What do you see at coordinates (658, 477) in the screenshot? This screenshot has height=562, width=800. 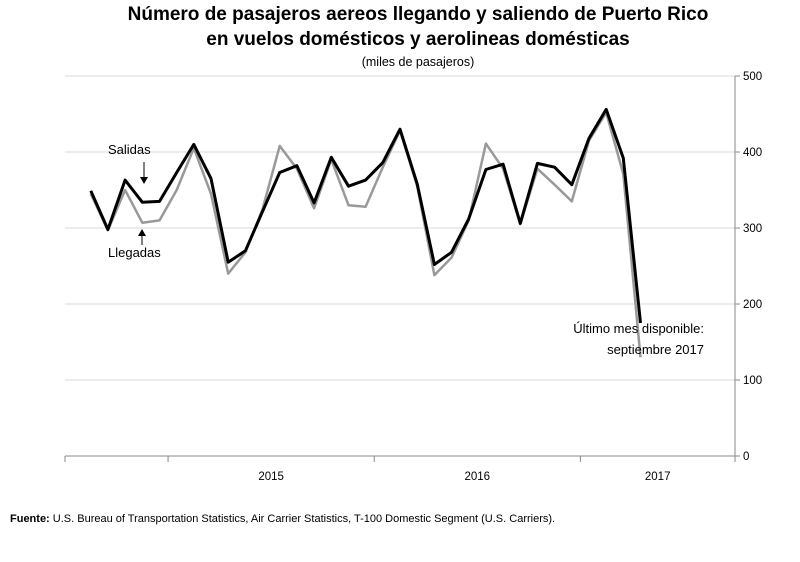 I see `x-tick-label: 2017` at bounding box center [658, 477].